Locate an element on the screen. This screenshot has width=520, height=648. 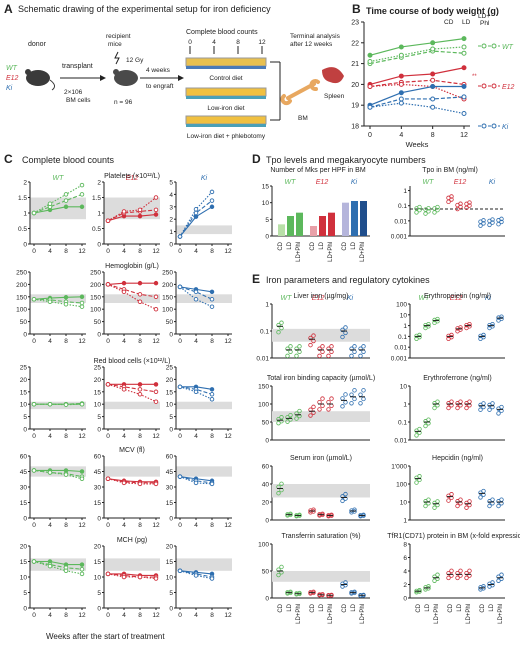
e-right-col-label: E12 is located at coordinates (456, 298).